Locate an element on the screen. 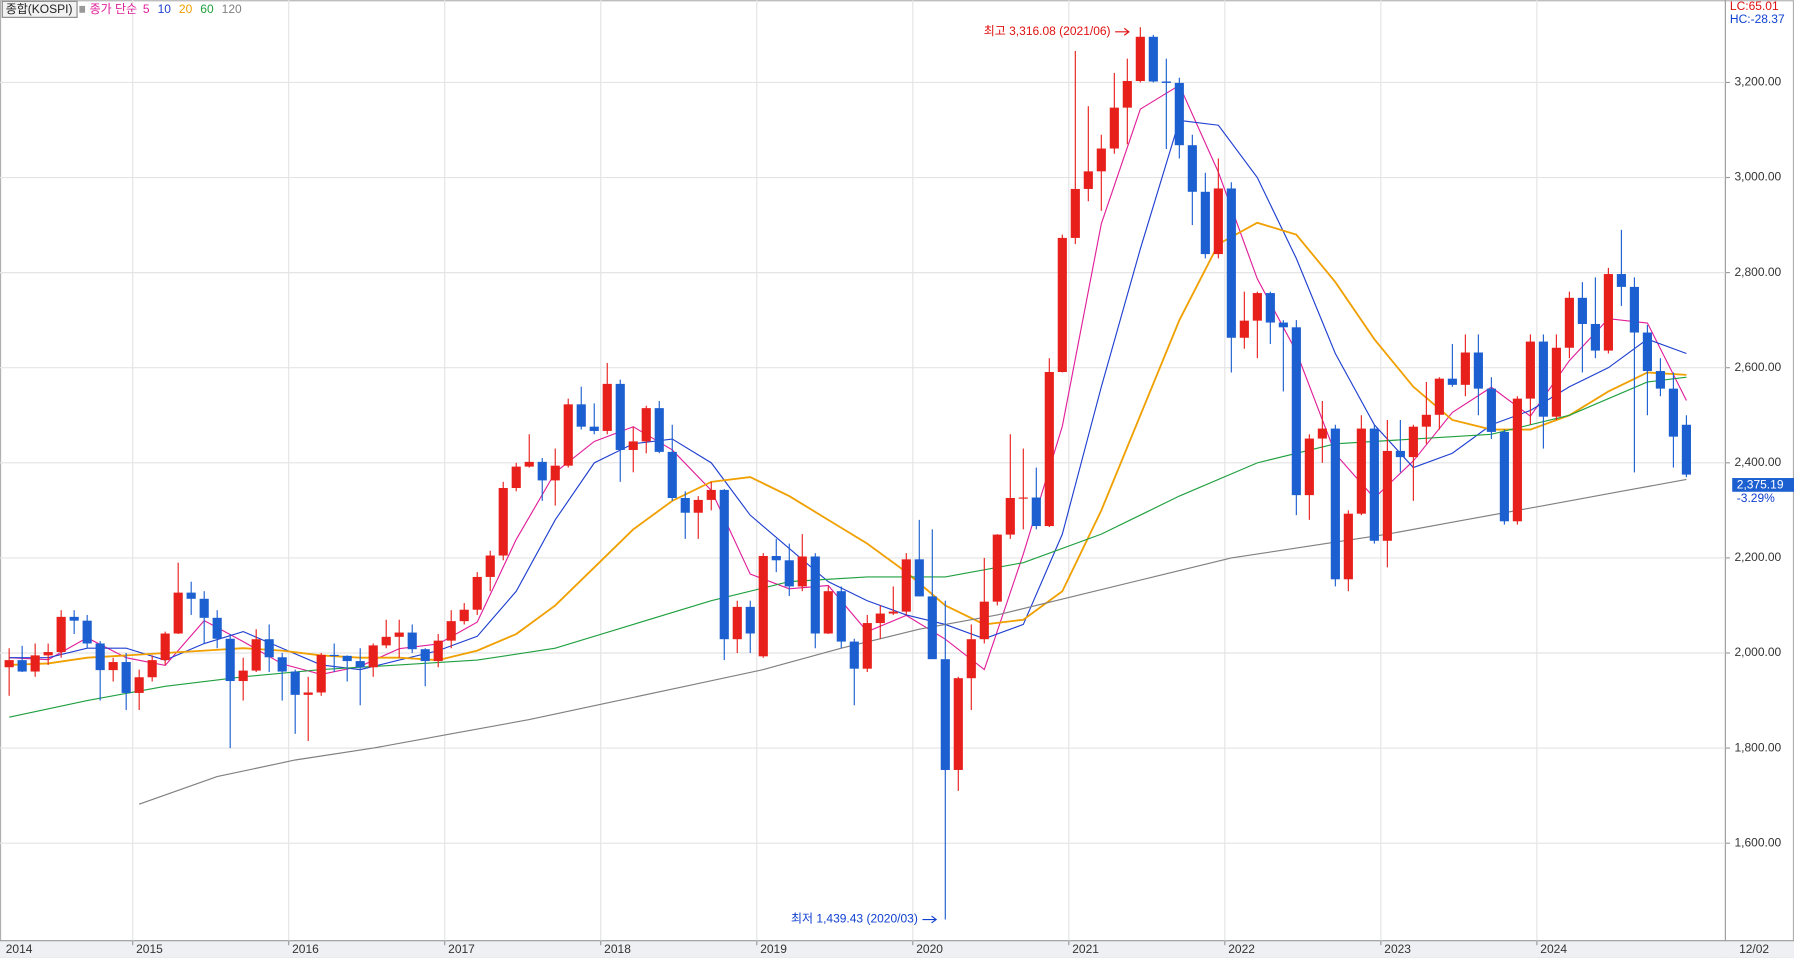 The height and width of the screenshot is (958, 1794). legend-box is located at coordinates (39, 9).